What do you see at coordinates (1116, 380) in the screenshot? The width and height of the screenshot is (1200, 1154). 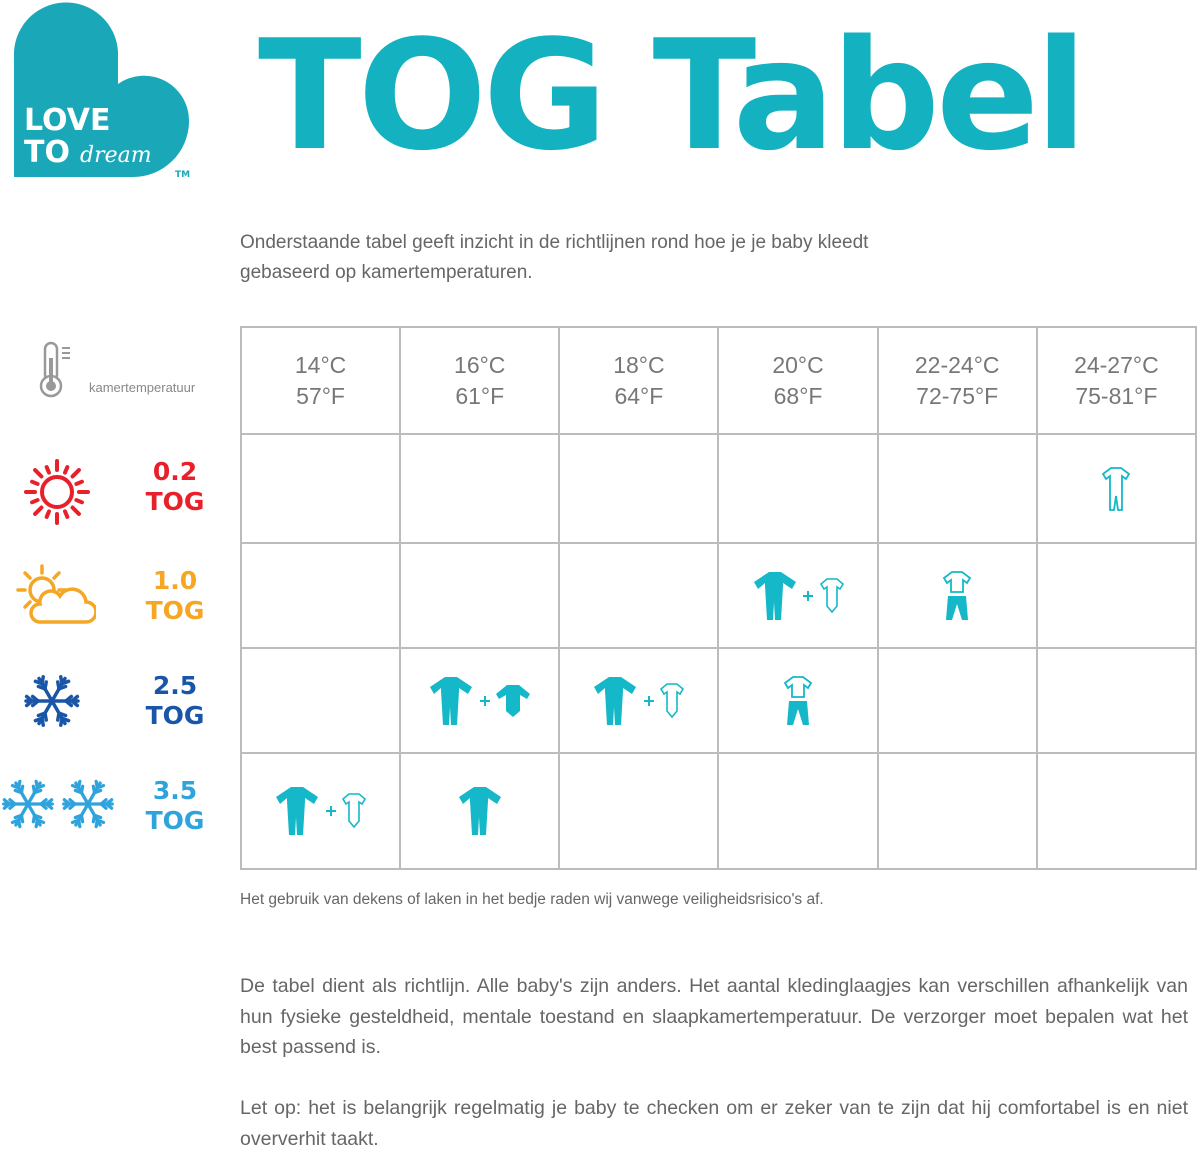 I see `temperature-header: 24-27°C 75-81°F` at bounding box center [1116, 380].